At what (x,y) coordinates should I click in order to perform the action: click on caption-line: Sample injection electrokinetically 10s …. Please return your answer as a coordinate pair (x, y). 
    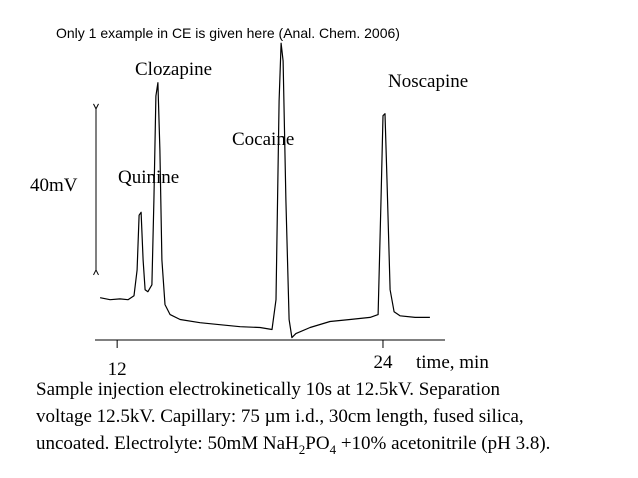
    Looking at the image, I should click on (268, 389).